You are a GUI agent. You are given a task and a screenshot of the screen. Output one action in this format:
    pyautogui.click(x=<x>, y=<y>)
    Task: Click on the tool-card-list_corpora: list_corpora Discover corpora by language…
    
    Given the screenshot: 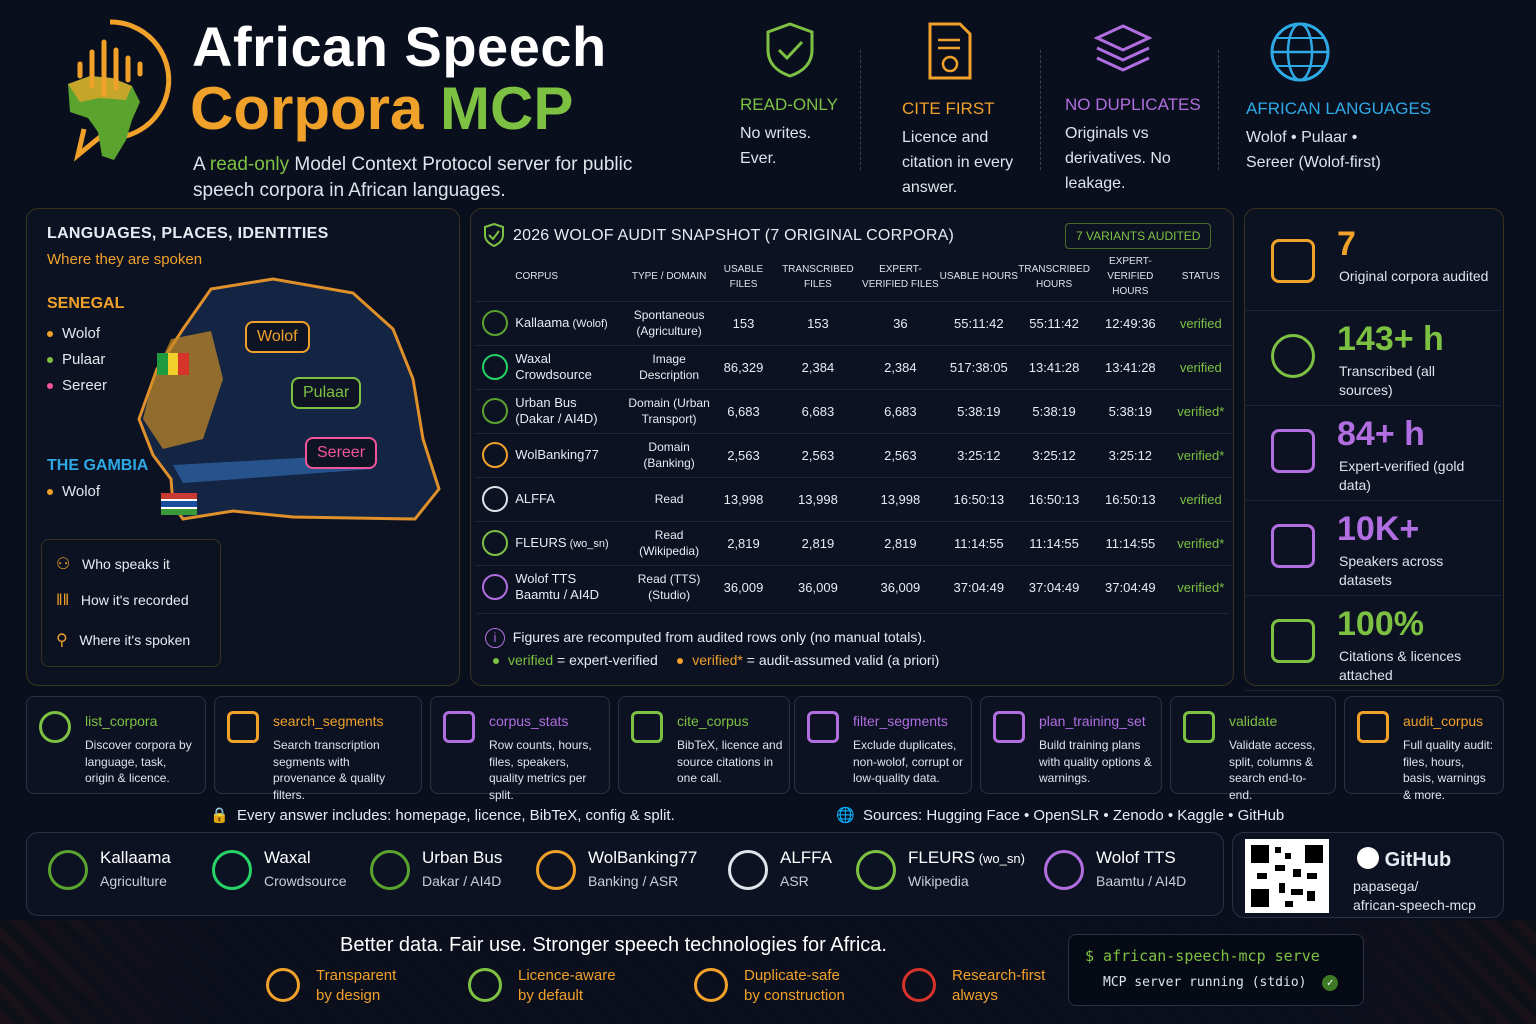 What is the action you would take?
    pyautogui.click(x=116, y=745)
    